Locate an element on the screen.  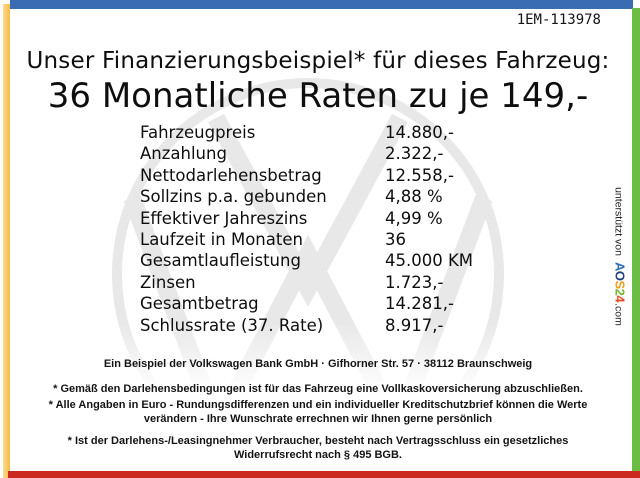
aos24-letter-4: 4 is located at coordinates (620, 299).